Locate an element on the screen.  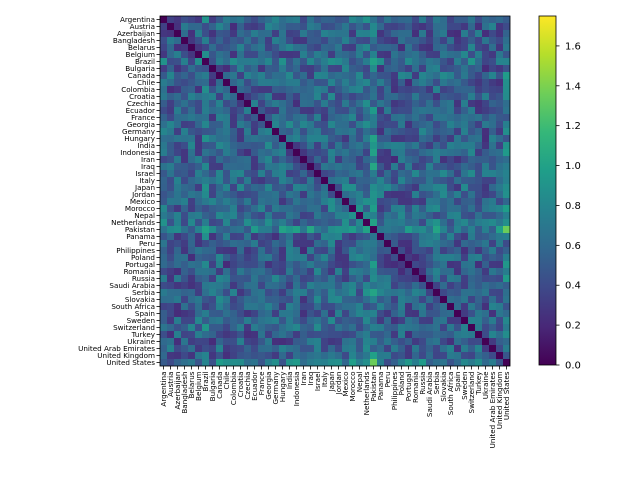
y-tick-label: Poland is located at coordinates (143, 257).